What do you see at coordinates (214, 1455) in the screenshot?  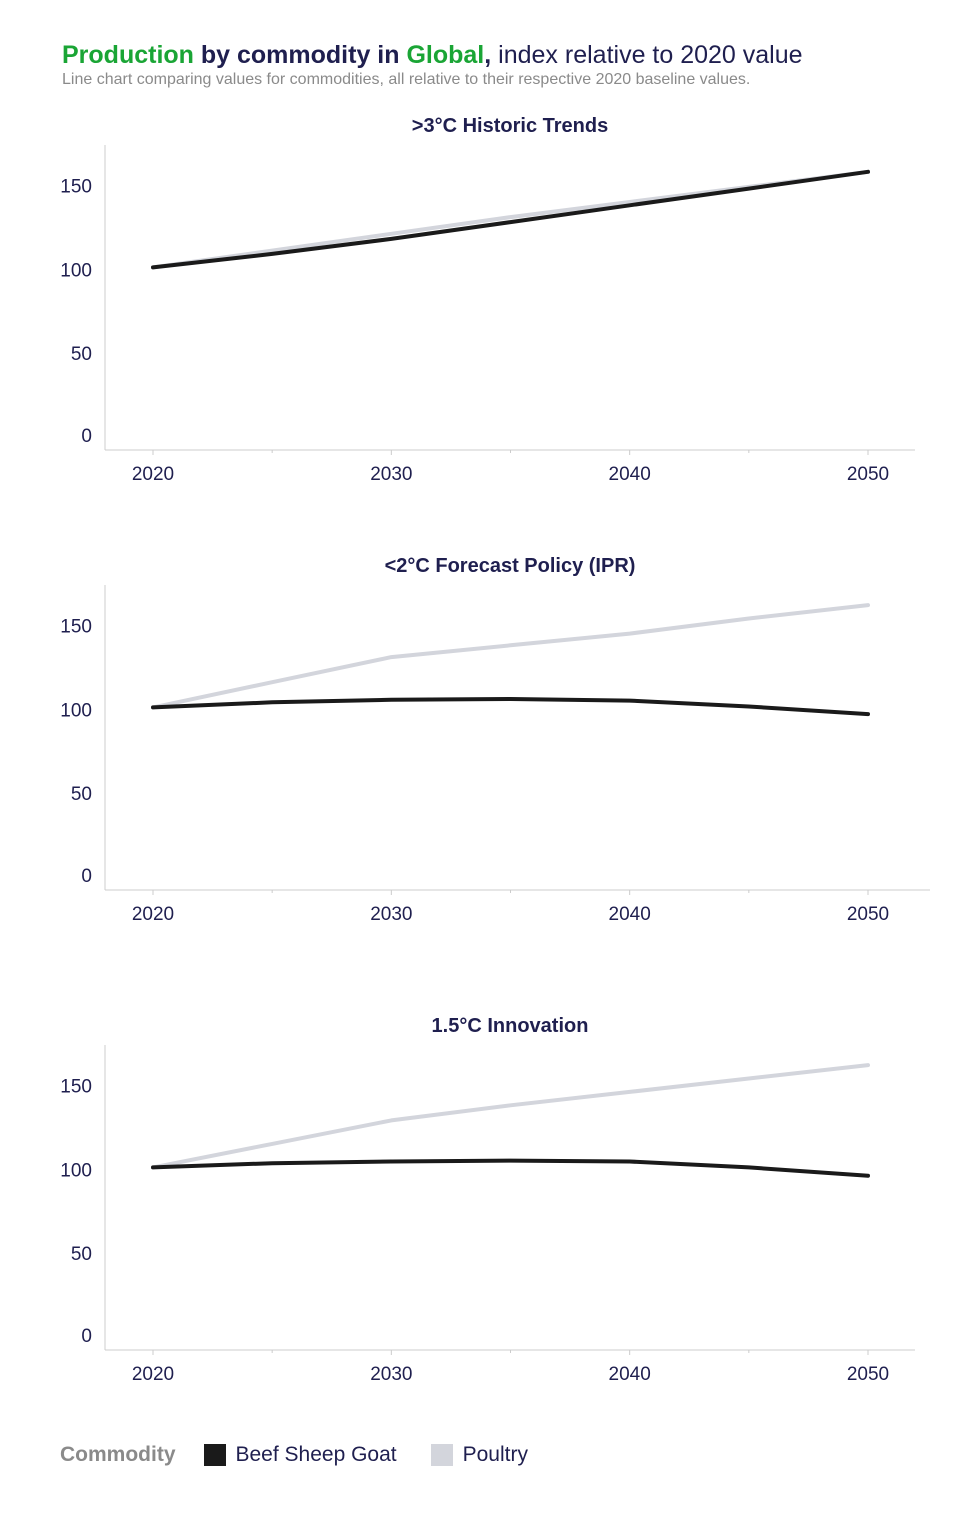 I see `legend-swatch-beef-sheep-goat` at bounding box center [214, 1455].